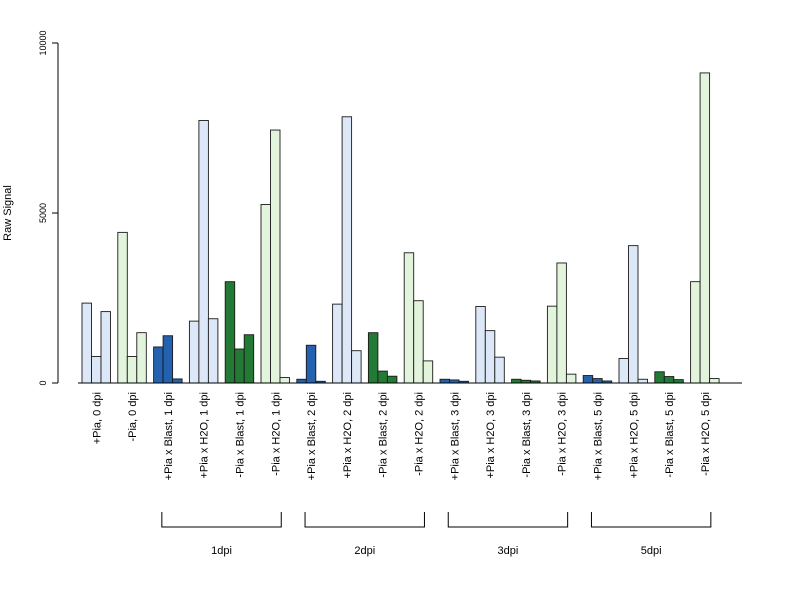 The height and width of the screenshot is (605, 800). What do you see at coordinates (133, 417) in the screenshot?
I see `x-tick-label: -Pia, 0 dpi` at bounding box center [133, 417].